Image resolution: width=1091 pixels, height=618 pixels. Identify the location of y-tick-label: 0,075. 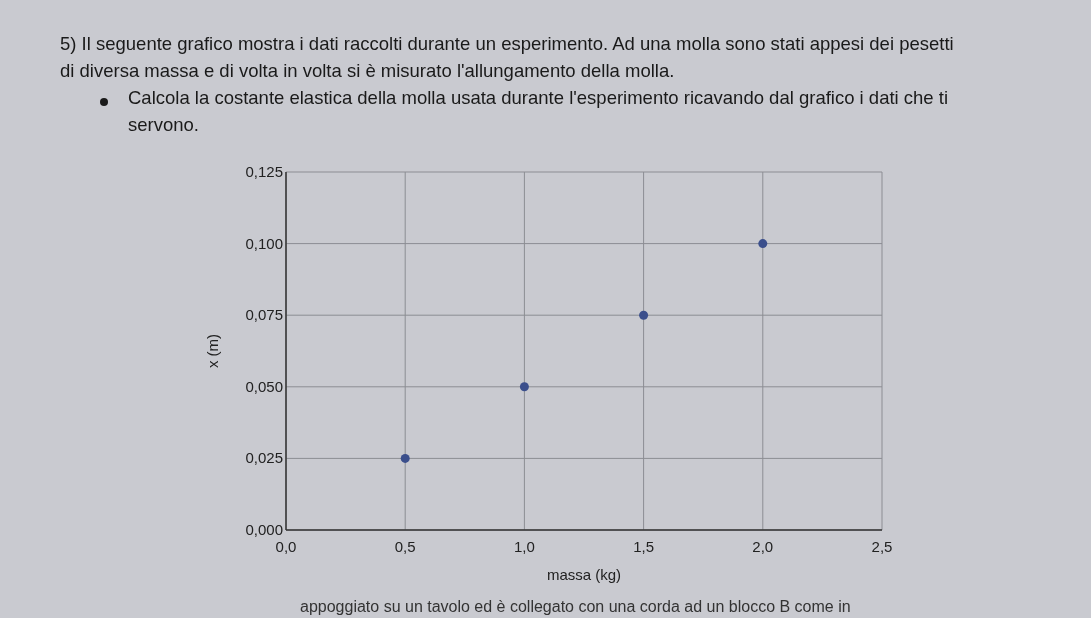
(264, 315).